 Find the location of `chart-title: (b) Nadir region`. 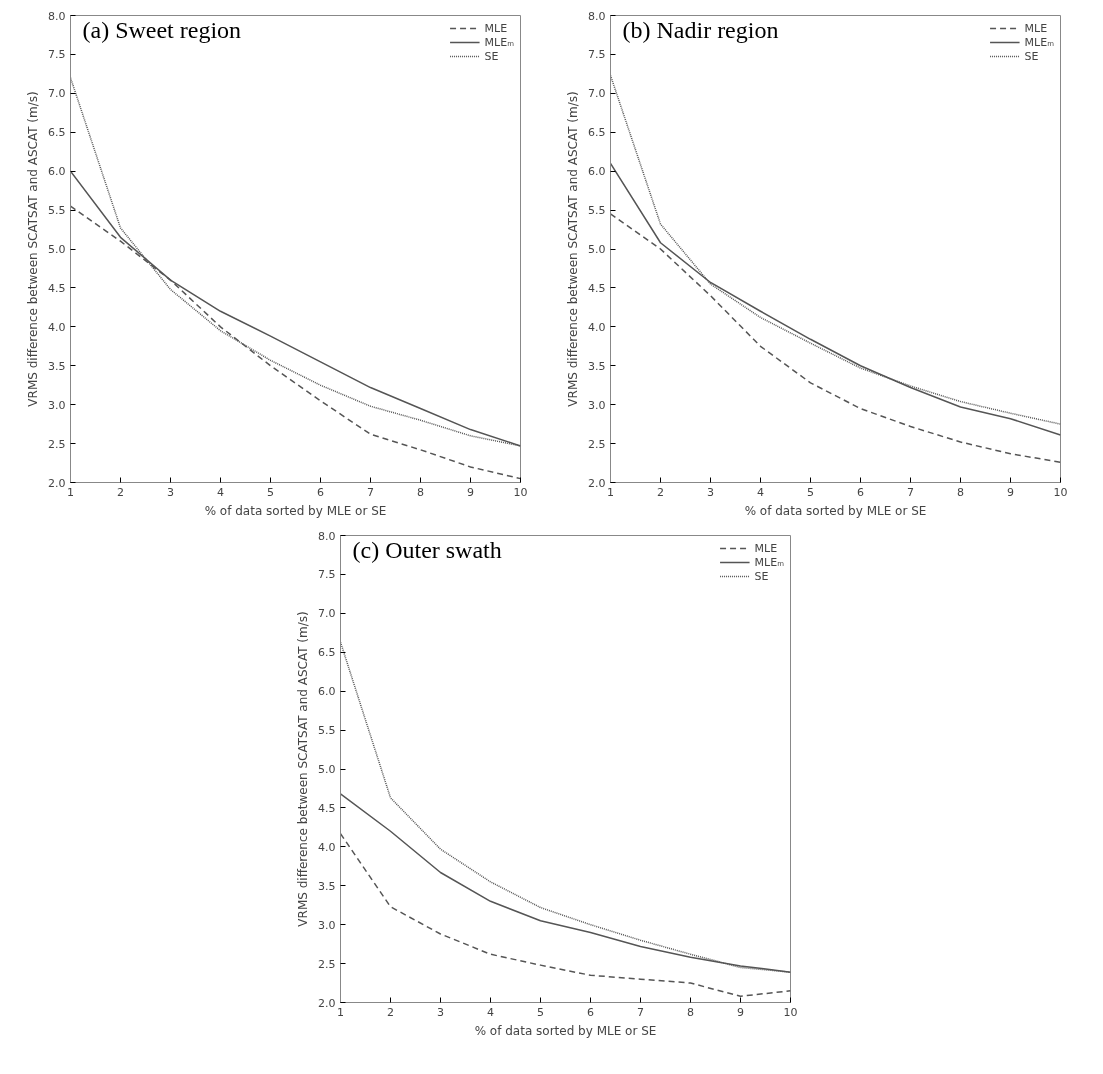

chart-title: (b) Nadir region is located at coordinates (700, 29).